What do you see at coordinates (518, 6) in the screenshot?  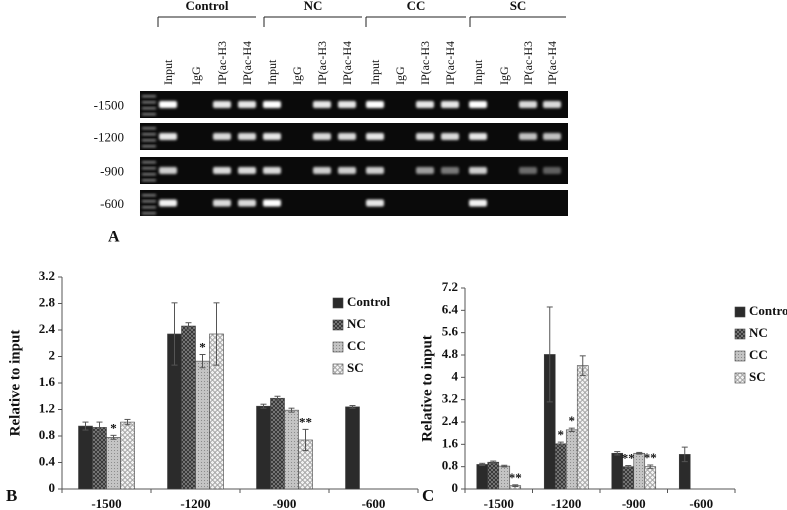 I see `group-label: SC` at bounding box center [518, 6].